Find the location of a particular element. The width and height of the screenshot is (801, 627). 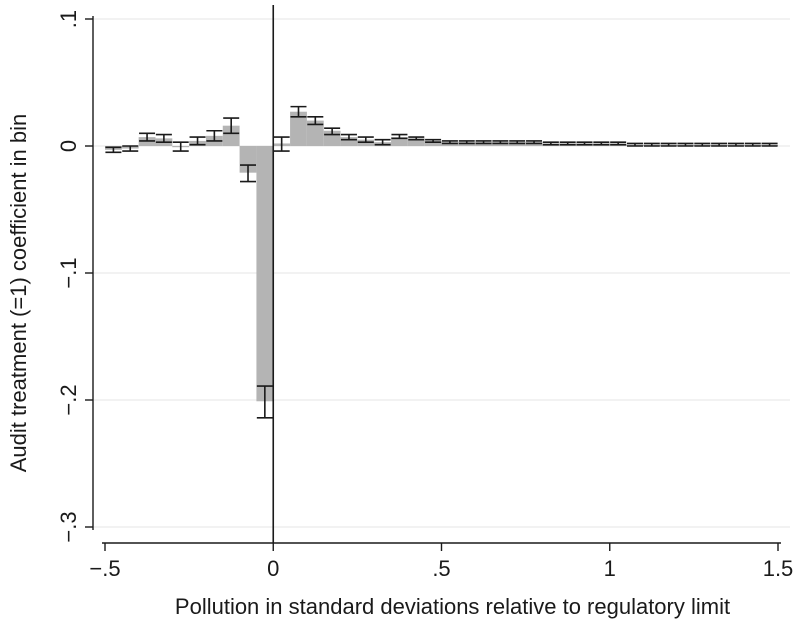

x-tick-label-2: .5 is located at coordinates (441, 568).